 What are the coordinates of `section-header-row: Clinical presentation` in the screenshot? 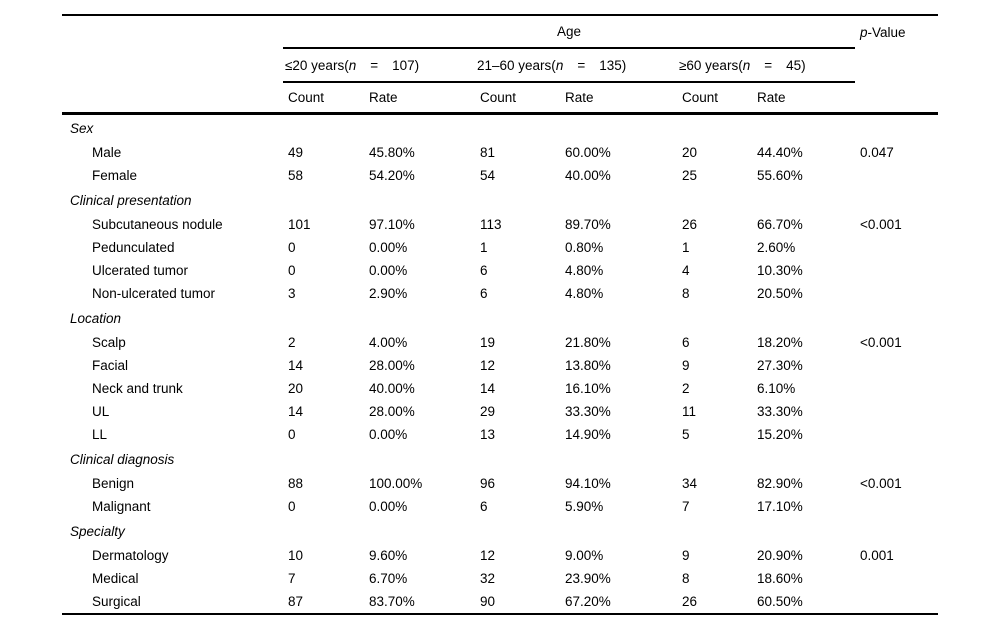 It's located at (500, 200).